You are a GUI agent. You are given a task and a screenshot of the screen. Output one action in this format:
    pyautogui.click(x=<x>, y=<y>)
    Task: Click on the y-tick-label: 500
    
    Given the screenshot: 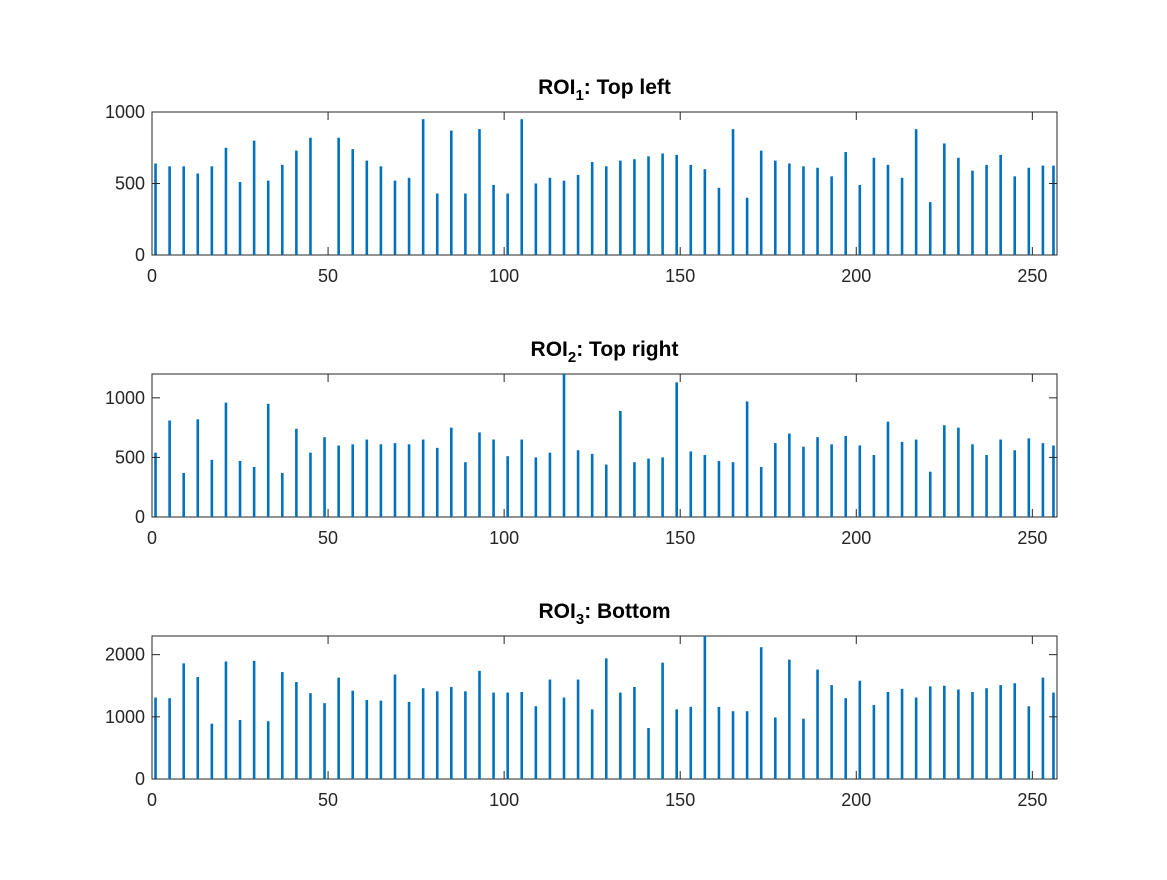 What is the action you would take?
    pyautogui.click(x=130, y=457)
    